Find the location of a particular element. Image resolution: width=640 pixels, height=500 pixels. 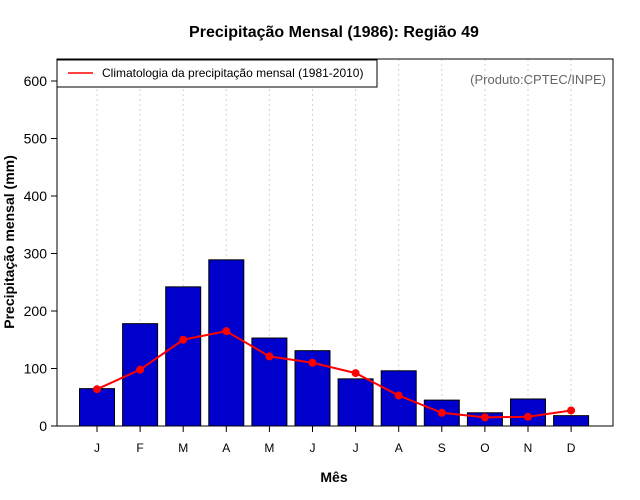

y-axis: 0 100 200 300 400 500 600 is located at coordinates (40, 253).